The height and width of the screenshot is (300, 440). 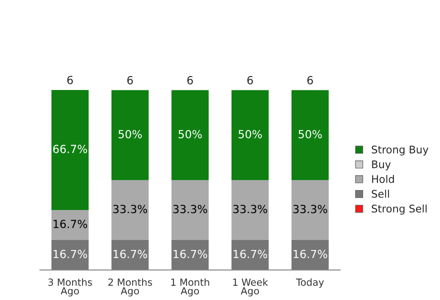 What do you see at coordinates (250, 287) in the screenshot?
I see `x-tick-label: 1 Week Ago` at bounding box center [250, 287].